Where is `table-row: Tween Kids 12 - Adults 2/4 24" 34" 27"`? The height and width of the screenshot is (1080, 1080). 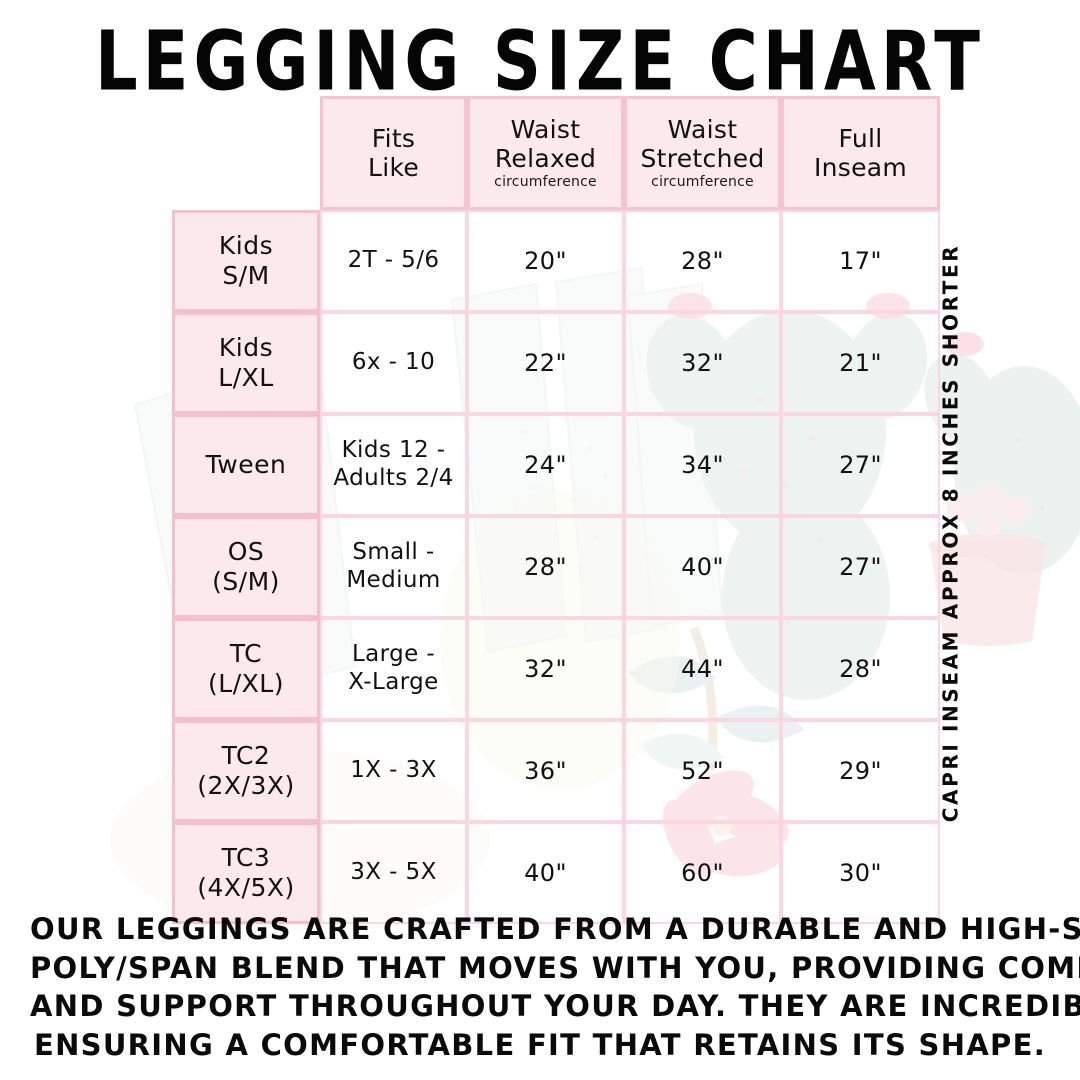 table-row: Tween Kids 12 - Adults 2/4 24" 34" 27" is located at coordinates (556, 465).